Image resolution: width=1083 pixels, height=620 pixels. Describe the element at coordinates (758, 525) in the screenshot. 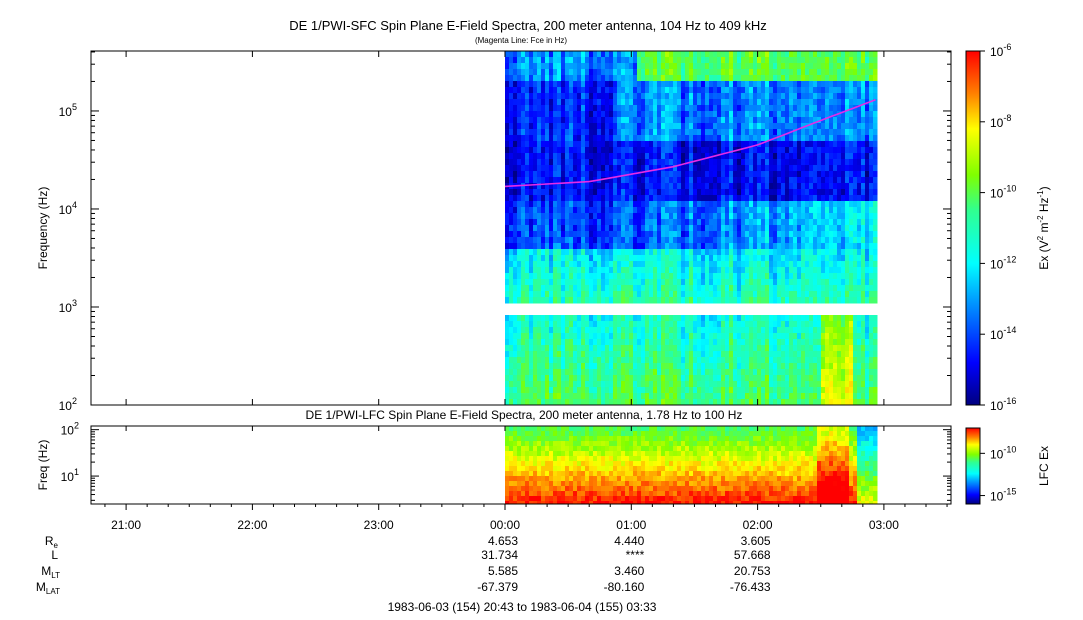

I see `time-tick-label: 02:00` at that location.